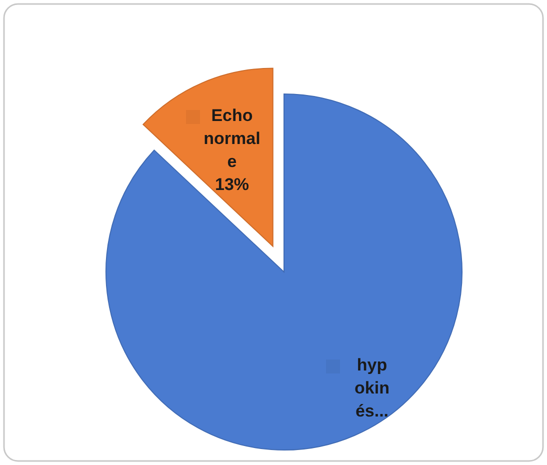 The height and width of the screenshot is (465, 547). I want to click on data-label: 13%, so click(232, 184).